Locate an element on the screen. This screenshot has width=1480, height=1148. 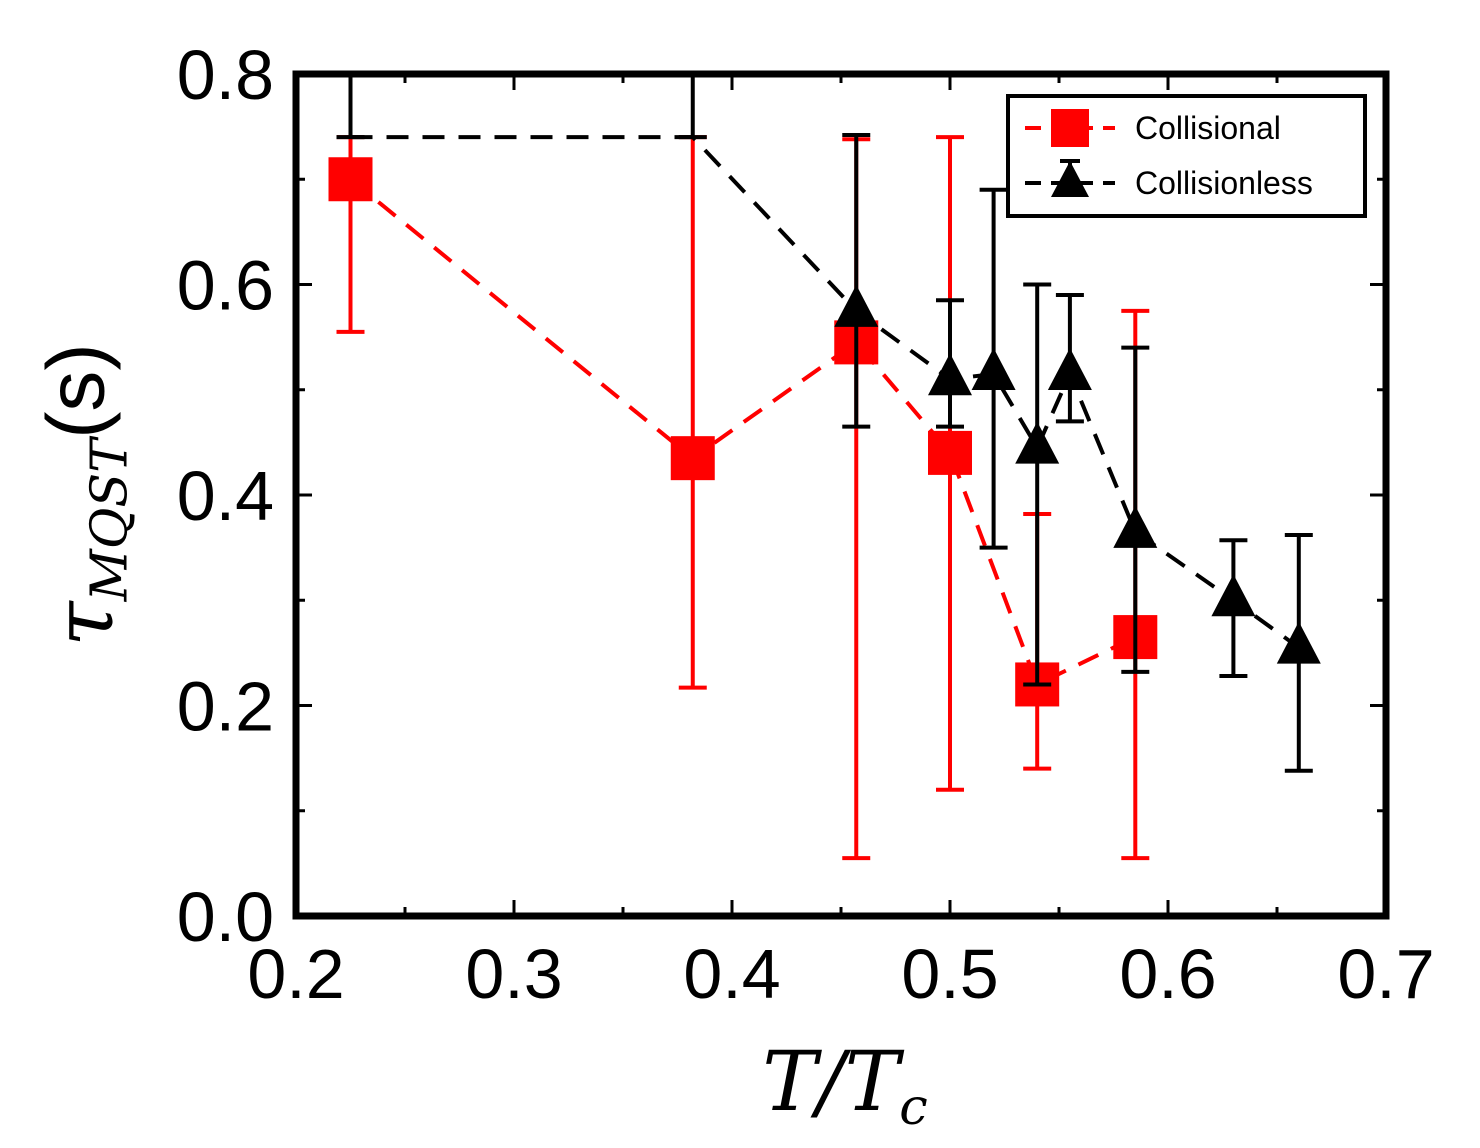
y-tick-label: 0.0 is located at coordinates (225, 917).